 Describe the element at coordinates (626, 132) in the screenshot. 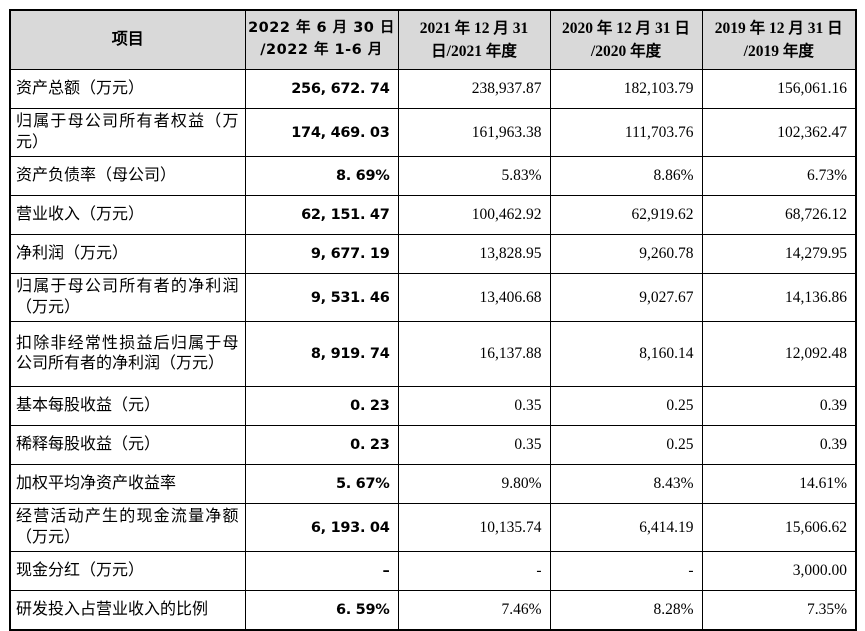

I see `value-cell: 111,703.76` at that location.